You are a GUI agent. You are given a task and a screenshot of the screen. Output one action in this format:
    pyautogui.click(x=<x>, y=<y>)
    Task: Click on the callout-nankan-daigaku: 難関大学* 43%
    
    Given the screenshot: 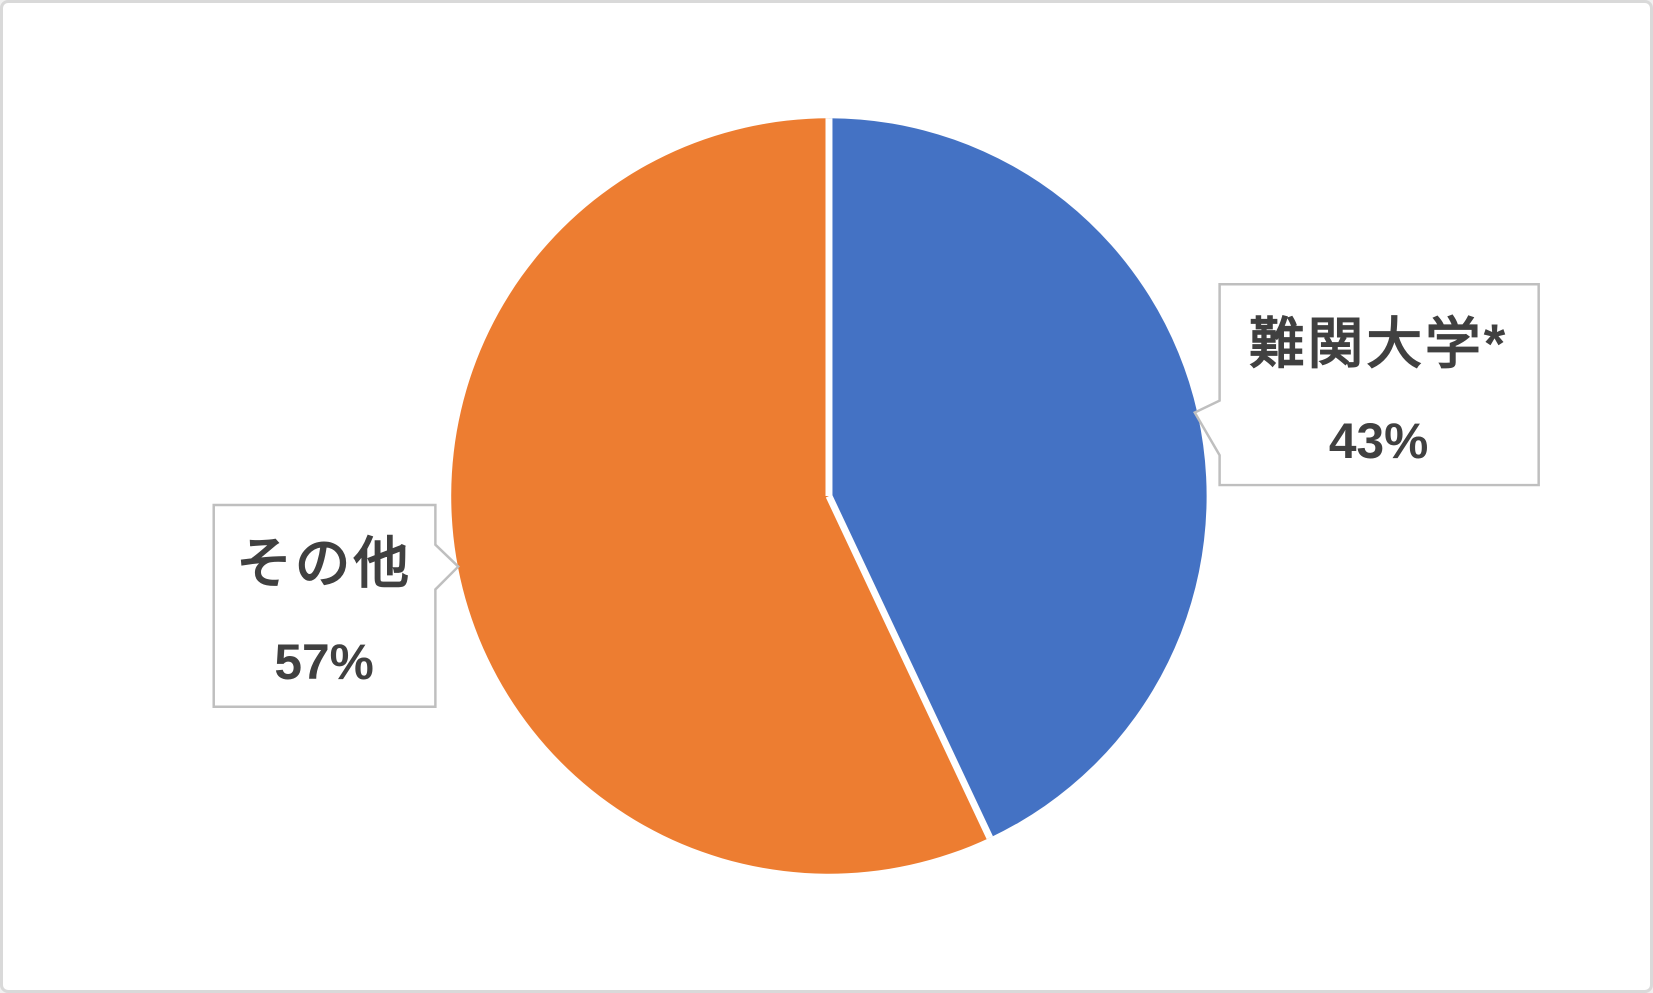 What is the action you would take?
    pyautogui.click(x=1366, y=385)
    